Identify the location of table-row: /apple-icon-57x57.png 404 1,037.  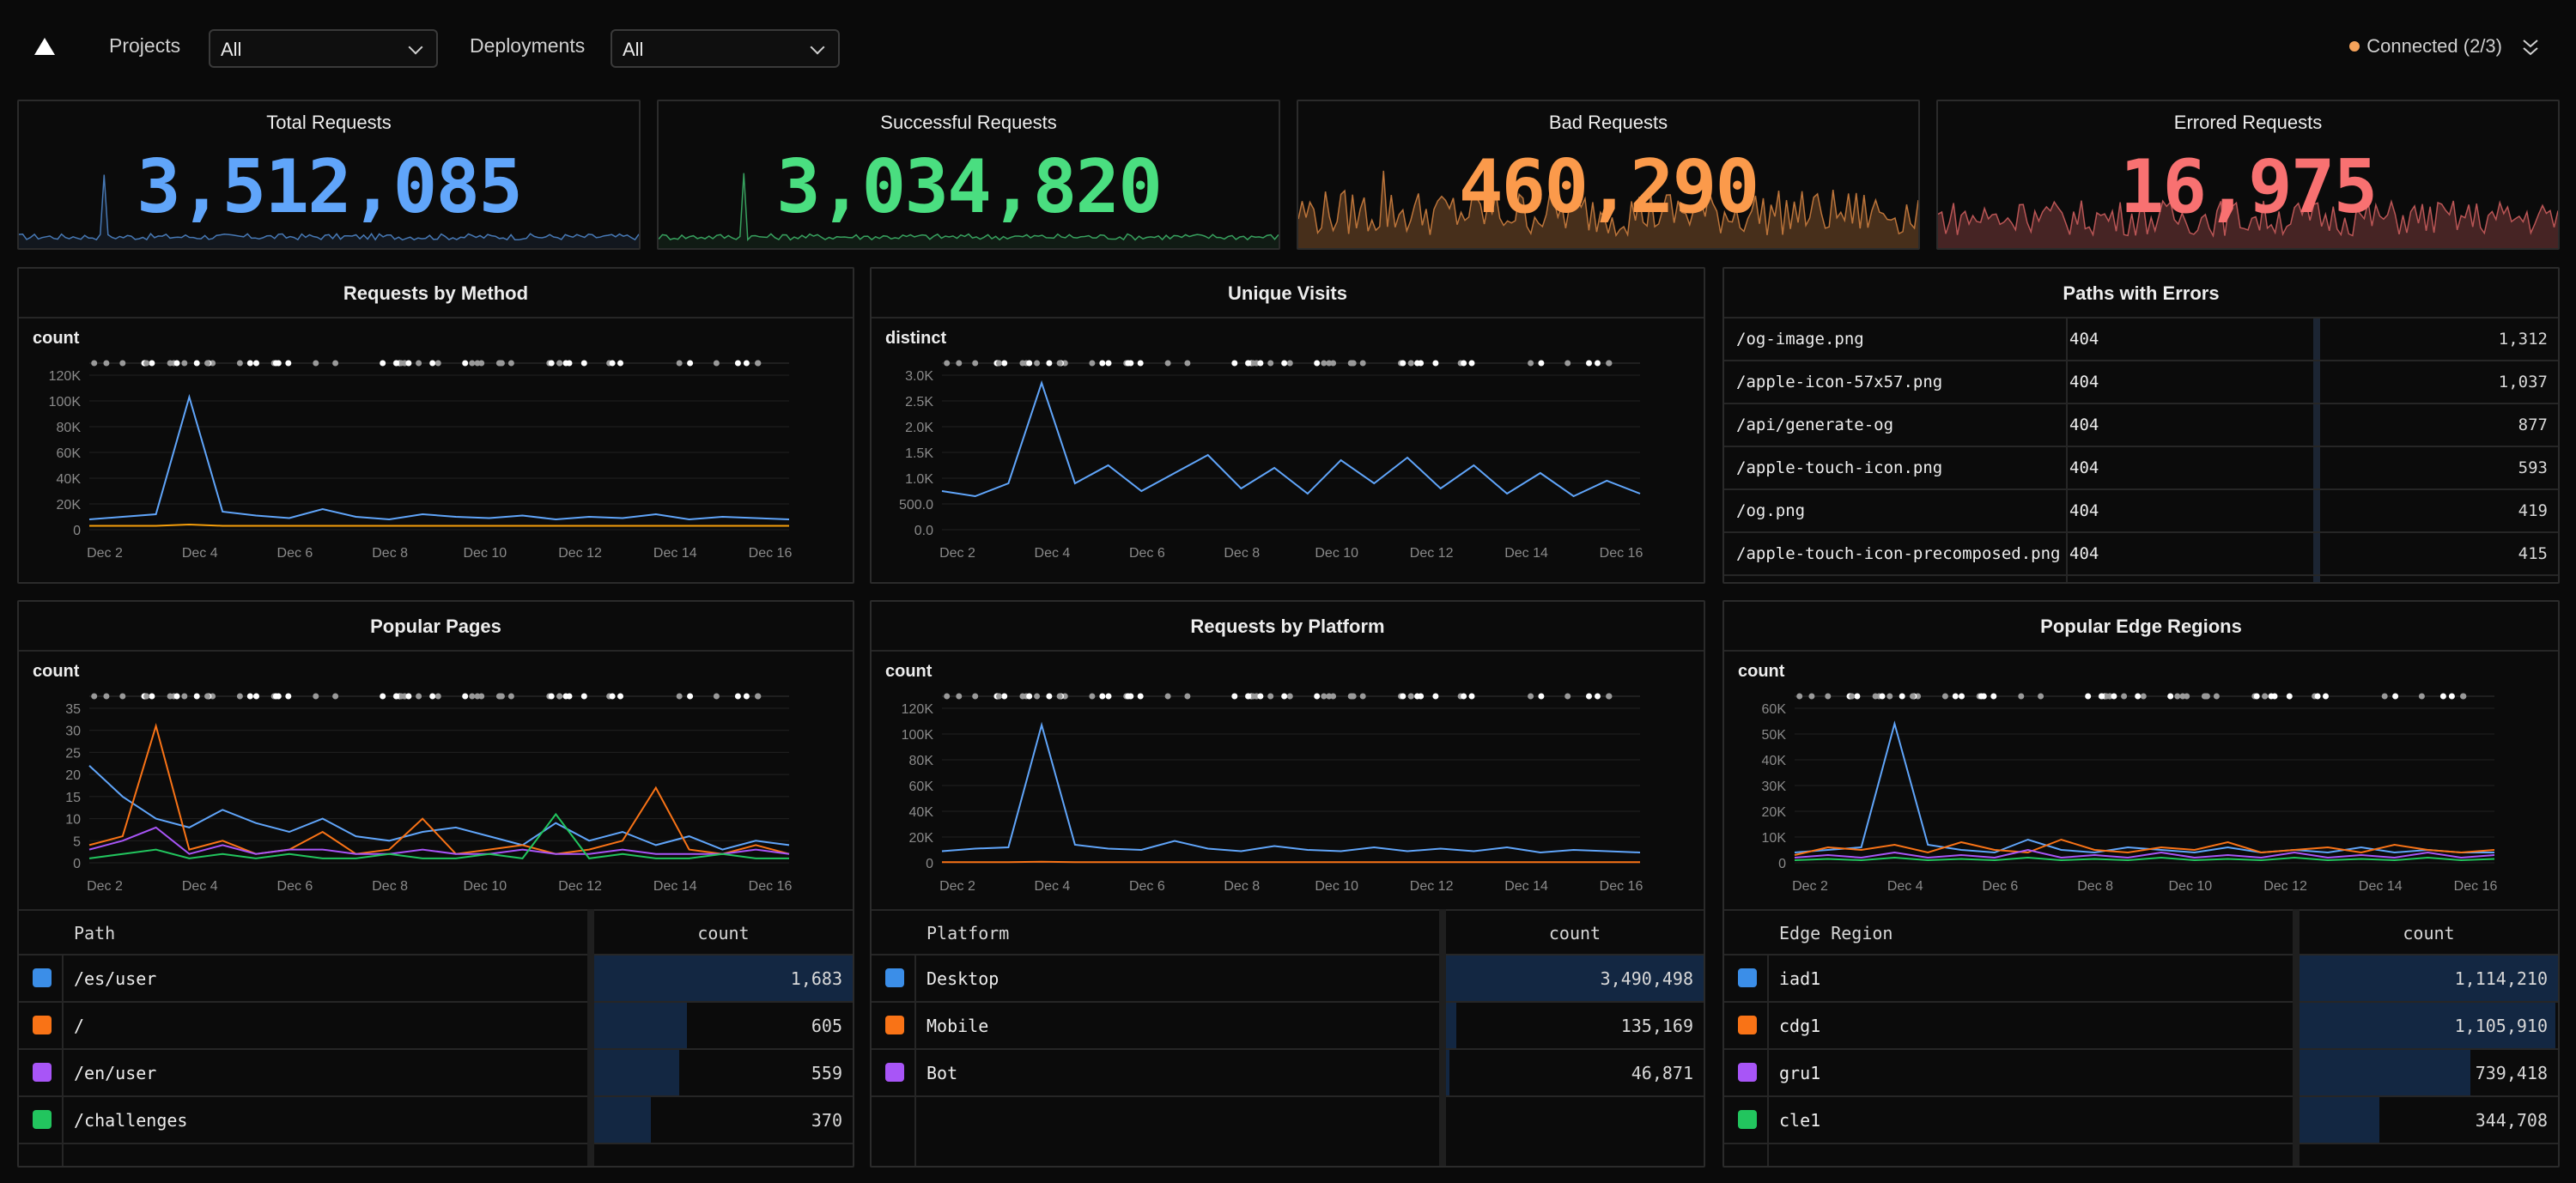
(2141, 383).